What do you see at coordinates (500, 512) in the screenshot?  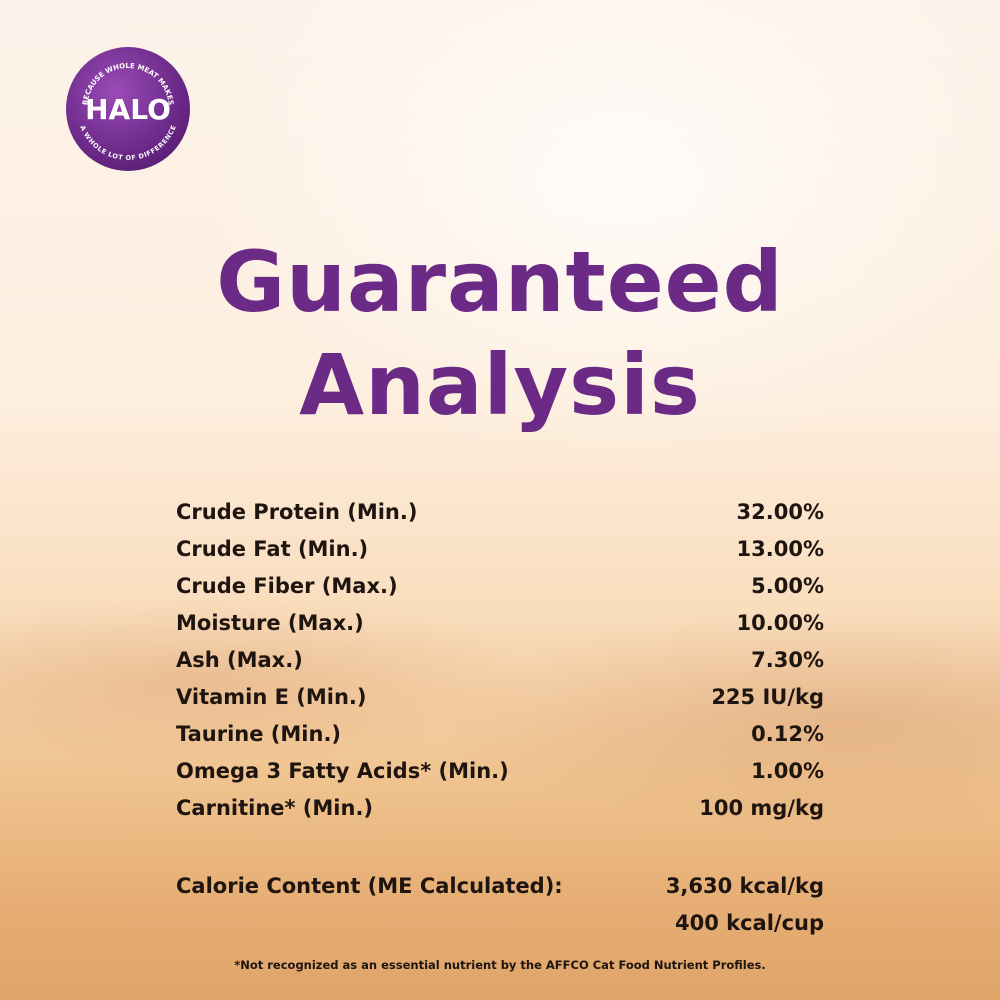 I see `analysis-row: Crude Protein (Min.) 32.00%` at bounding box center [500, 512].